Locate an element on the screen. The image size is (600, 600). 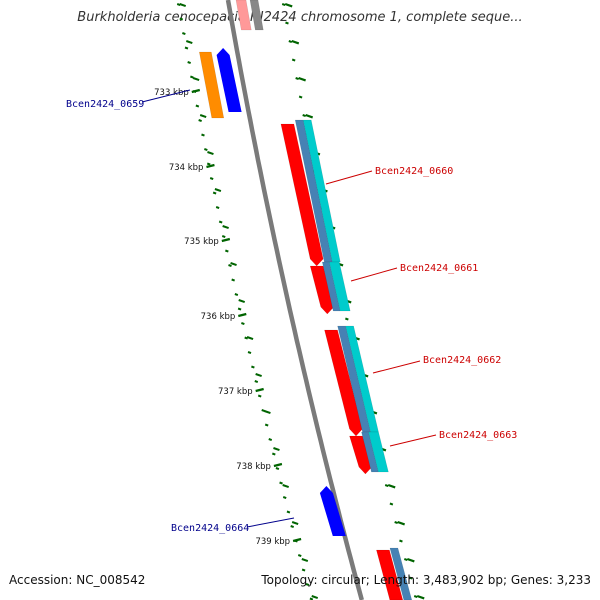
gene-0662-arrow is located at coordinates (343, 383).